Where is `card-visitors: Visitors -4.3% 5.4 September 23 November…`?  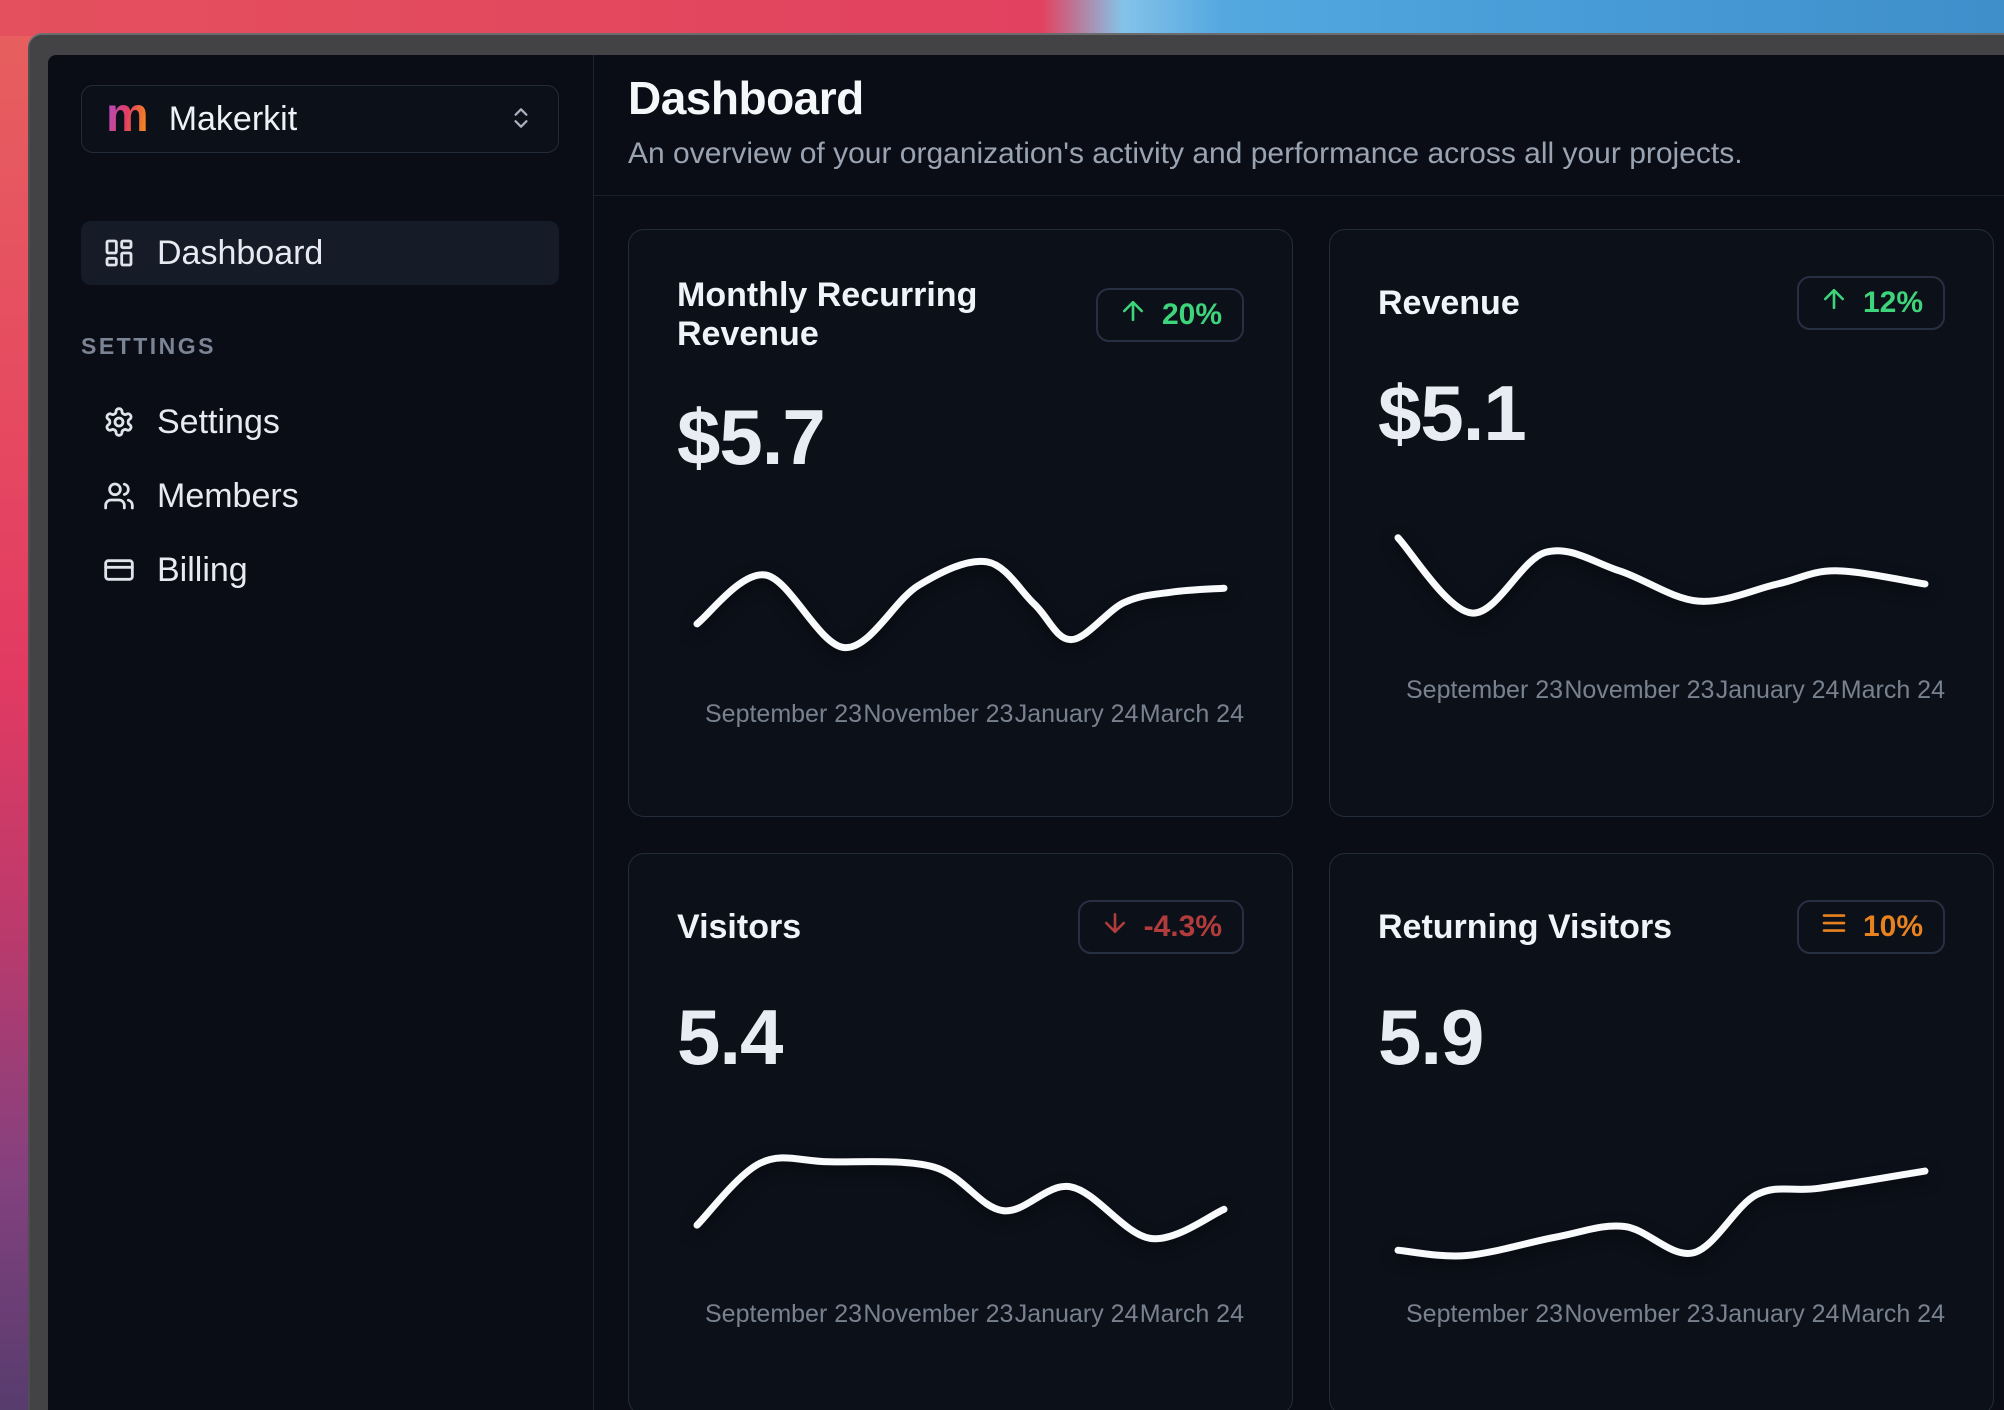 card-visitors: Visitors -4.3% 5.4 September 23 November… is located at coordinates (960, 1131).